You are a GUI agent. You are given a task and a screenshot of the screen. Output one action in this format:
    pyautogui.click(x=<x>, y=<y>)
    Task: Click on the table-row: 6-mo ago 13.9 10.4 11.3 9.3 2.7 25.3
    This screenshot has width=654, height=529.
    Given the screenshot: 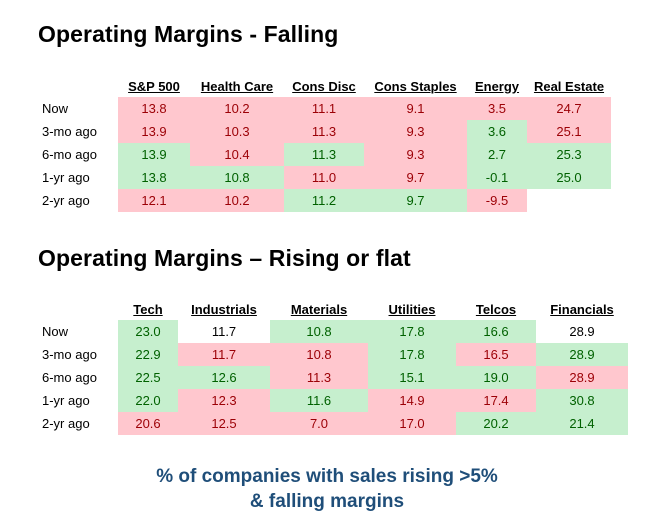 What is the action you would take?
    pyautogui.click(x=324, y=154)
    